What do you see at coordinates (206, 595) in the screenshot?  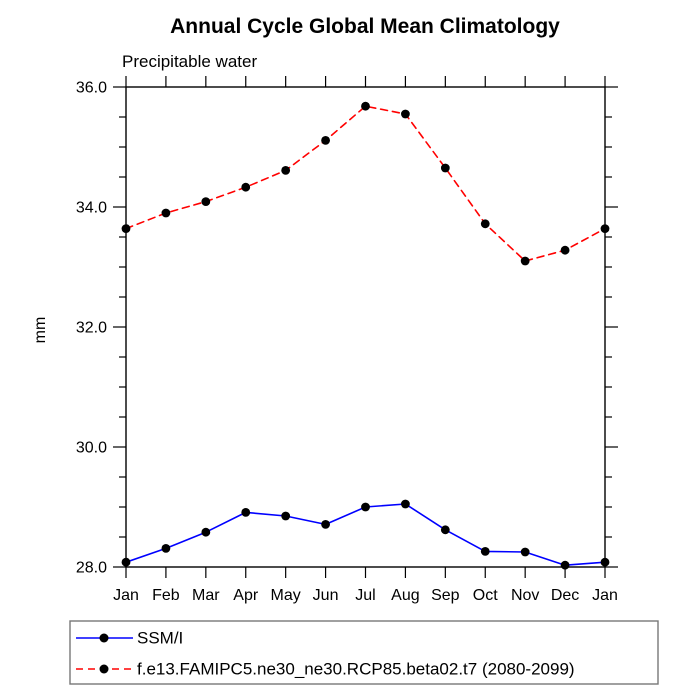 I see `x-tick-label: Mar` at bounding box center [206, 595].